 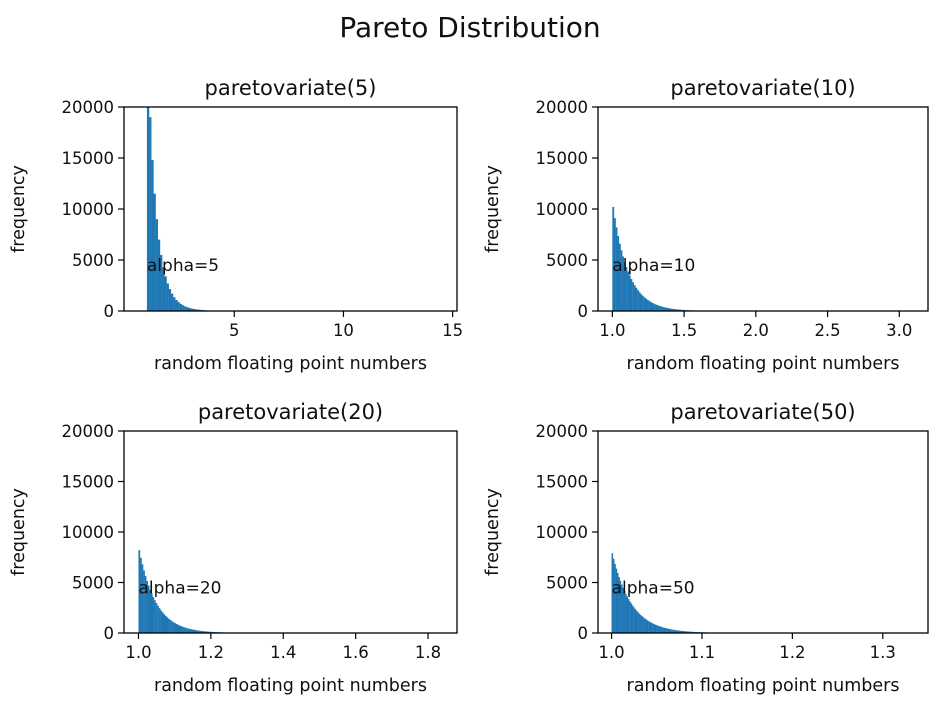 I want to click on y-tick-label: 0, so click(x=583, y=311).